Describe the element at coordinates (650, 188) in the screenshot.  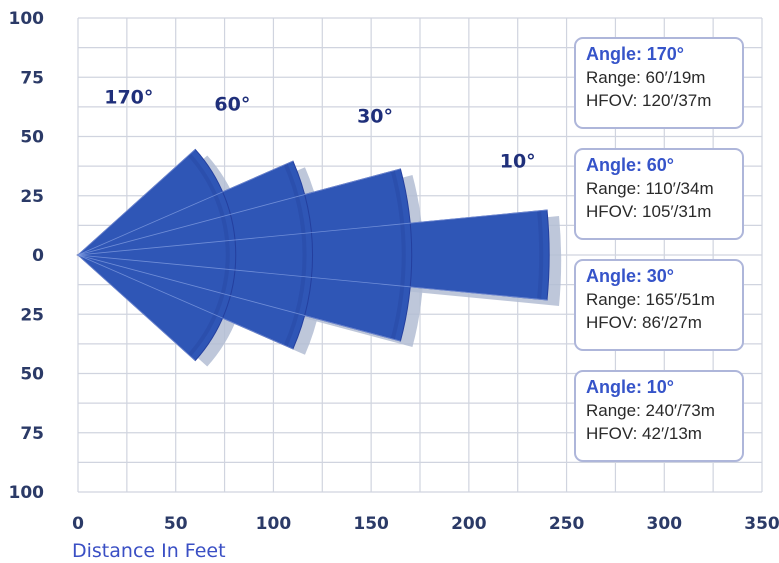
I see `info-range: Range: 110′/34m` at that location.